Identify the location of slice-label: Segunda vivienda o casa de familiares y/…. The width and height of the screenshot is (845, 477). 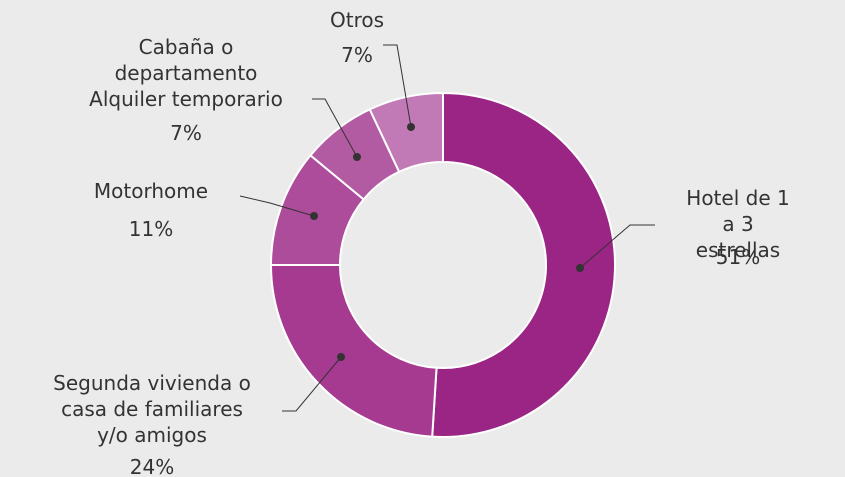
(152, 409).